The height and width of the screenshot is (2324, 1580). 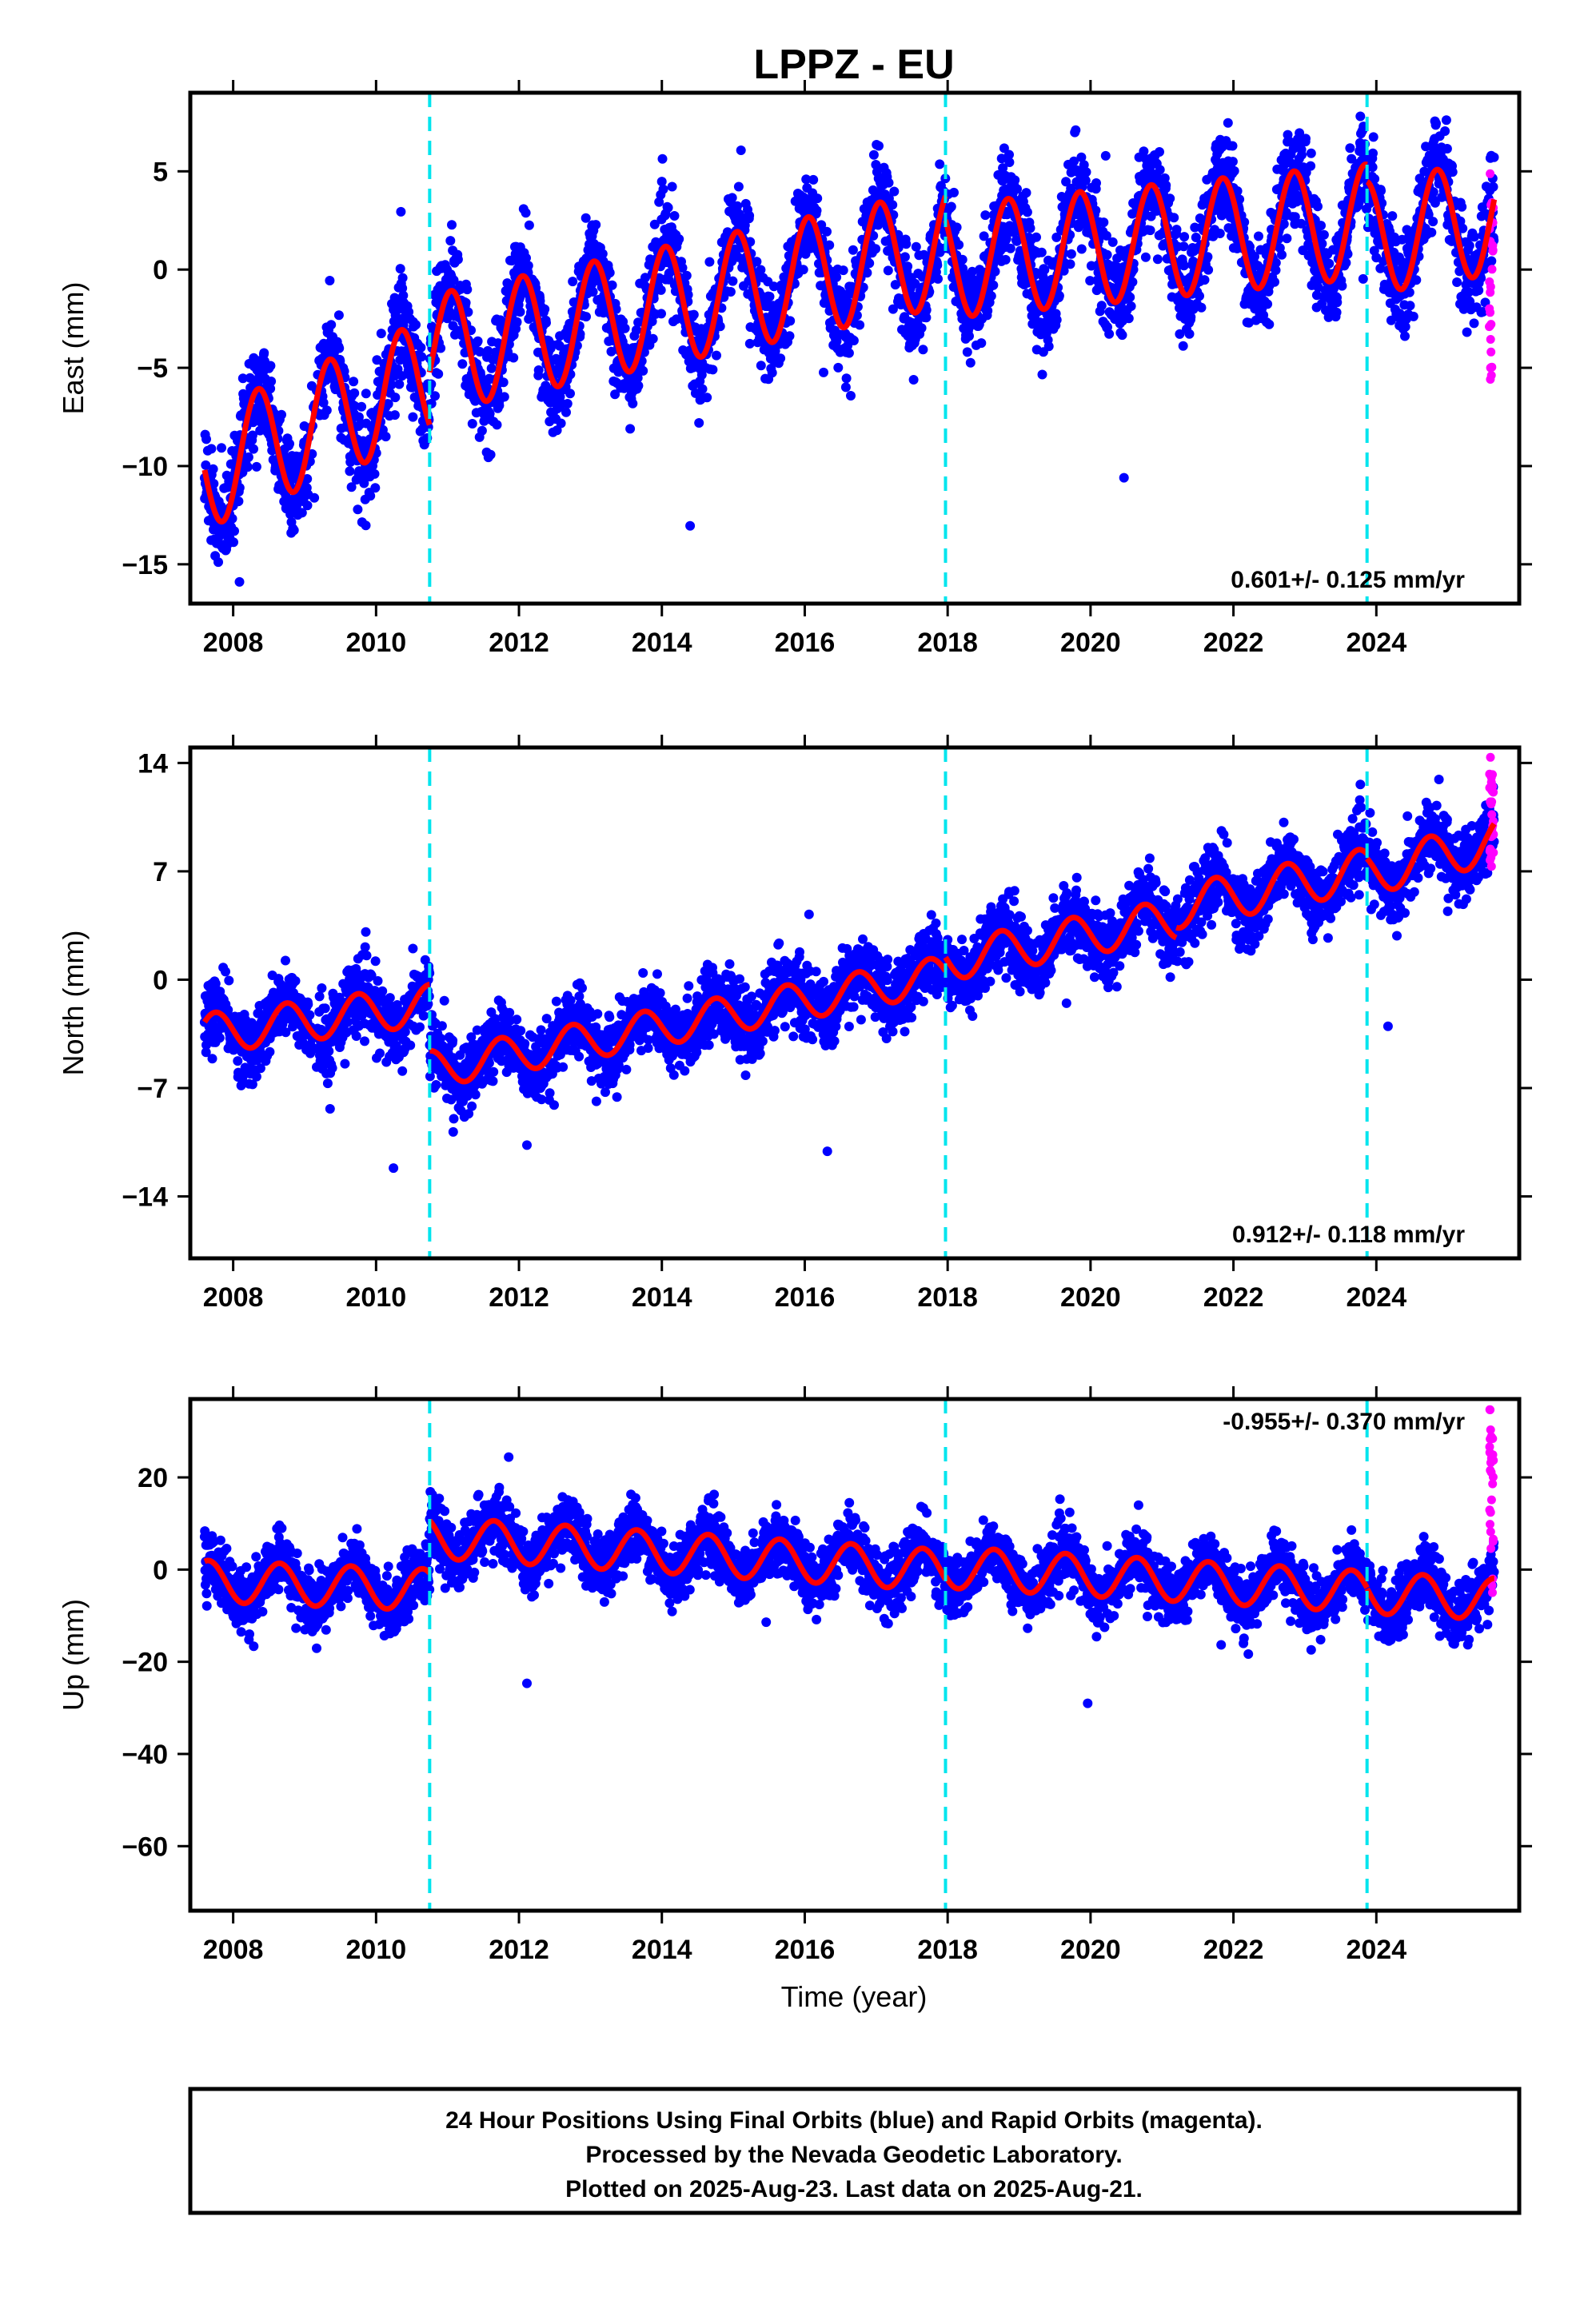 I want to click on x-tick-label: 2020, so click(x=1090, y=643).